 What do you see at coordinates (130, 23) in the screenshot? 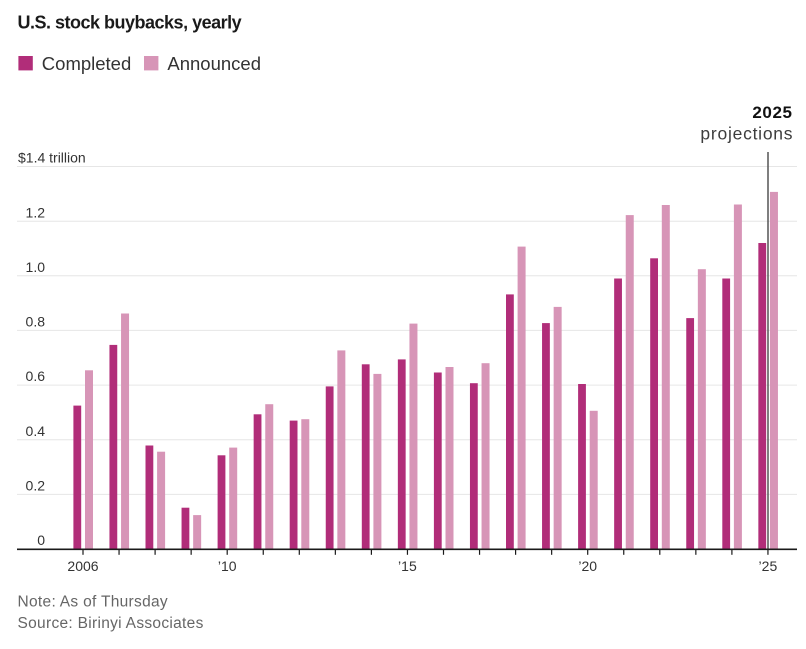
I see `svg-text: U.S. stock buybacks, yearly` at bounding box center [130, 23].